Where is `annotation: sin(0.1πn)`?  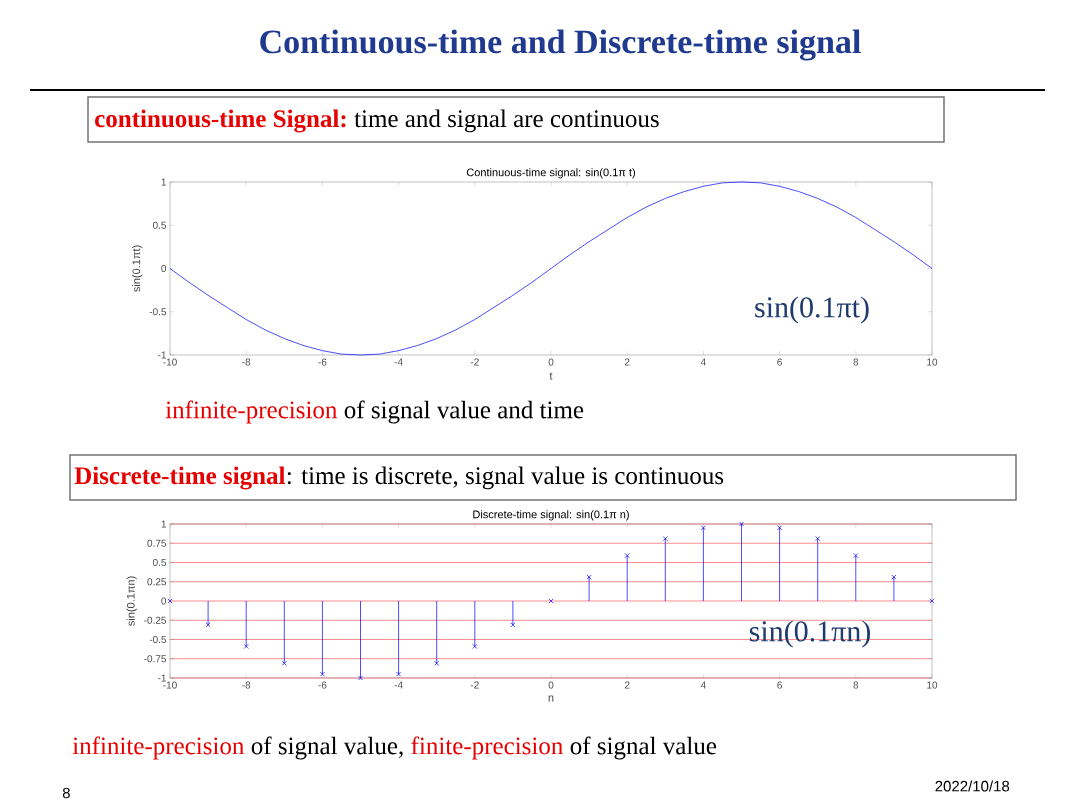 annotation: sin(0.1πn) is located at coordinates (810, 634).